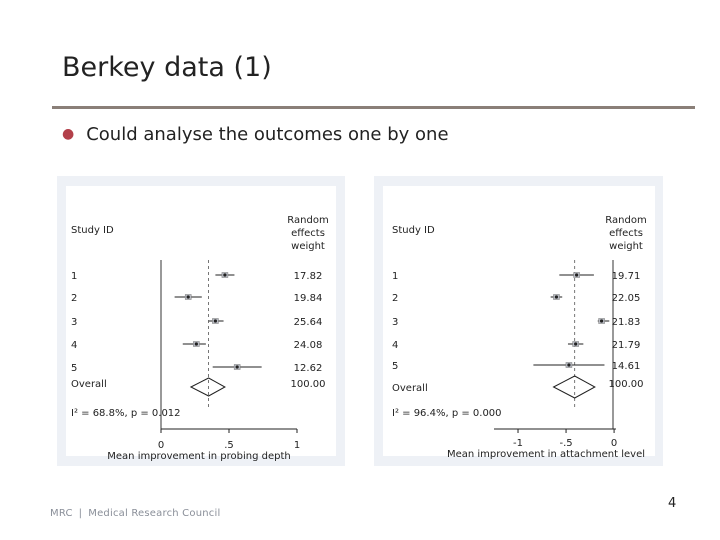 This screenshot has width=720, height=540. Describe the element at coordinates (92, 230) in the screenshot. I see `pd-header-study-id: Study ID` at that location.